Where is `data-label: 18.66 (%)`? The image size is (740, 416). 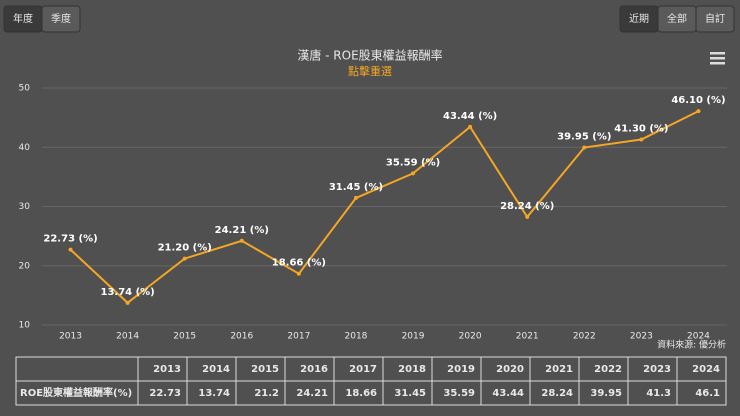
data-label: 18.66 (%) is located at coordinates (299, 263).